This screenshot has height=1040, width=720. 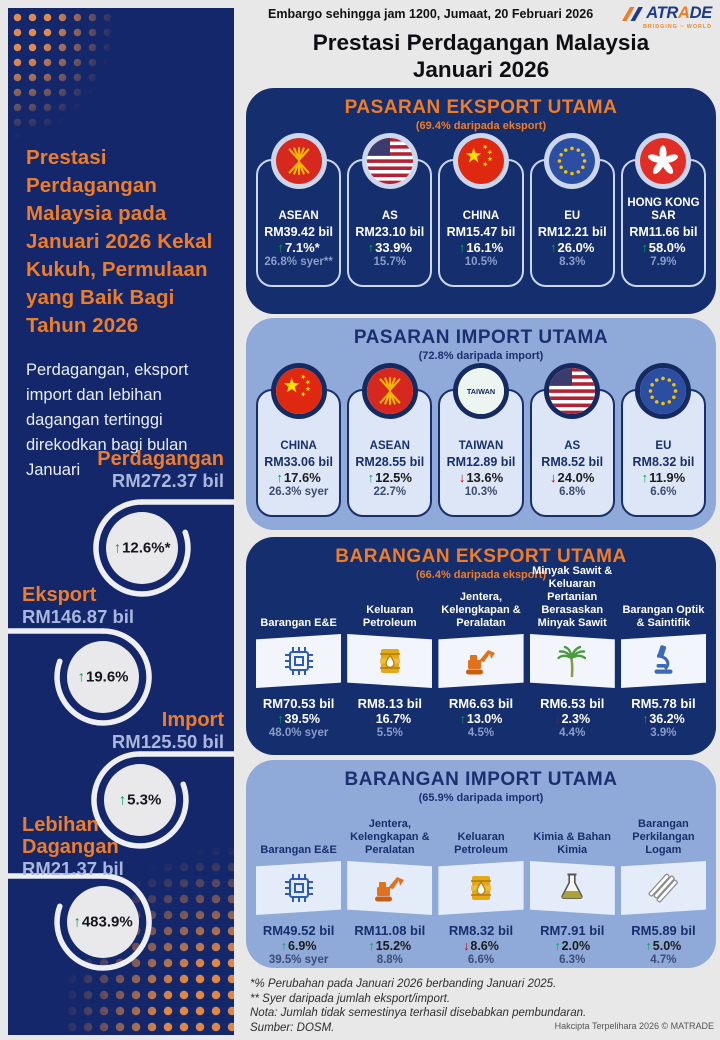 I want to click on change-value: 36.2%, so click(x=667, y=719).